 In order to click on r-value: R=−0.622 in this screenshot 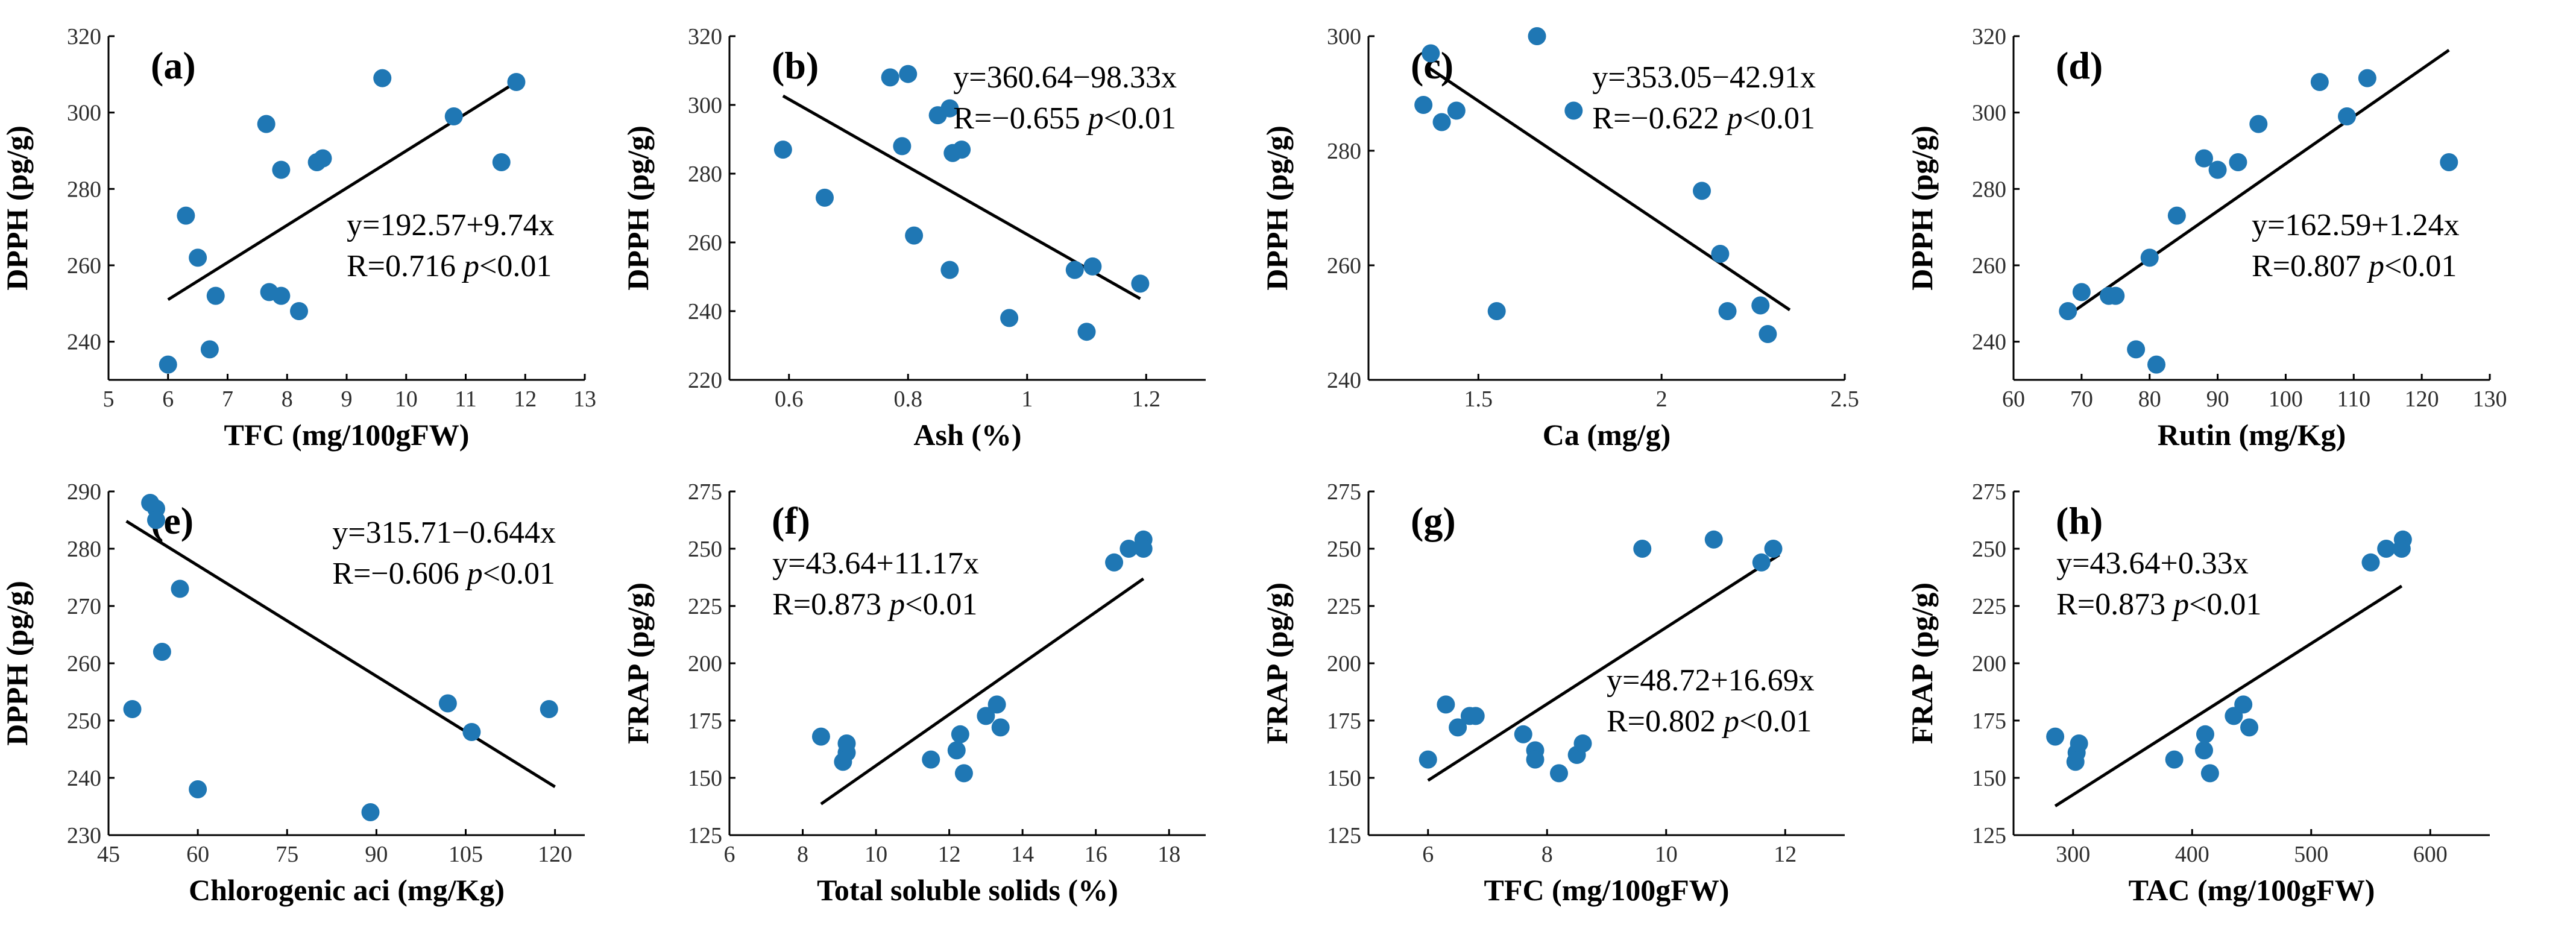, I will do `click(1659, 118)`.